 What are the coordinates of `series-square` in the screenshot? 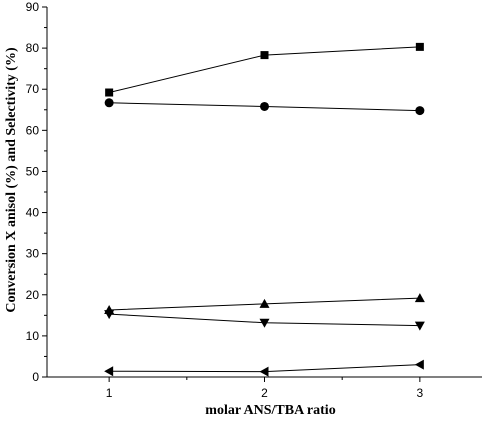 It's located at (264, 69).